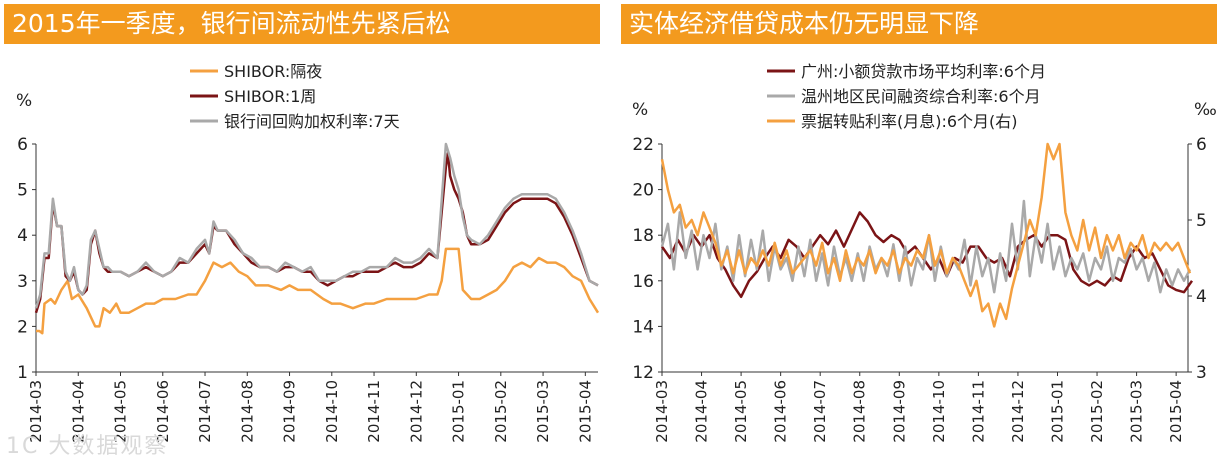 This screenshot has height=463, width=1227. What do you see at coordinates (1201, 145) in the screenshot?
I see `y2-tick-label: 6` at bounding box center [1201, 145].